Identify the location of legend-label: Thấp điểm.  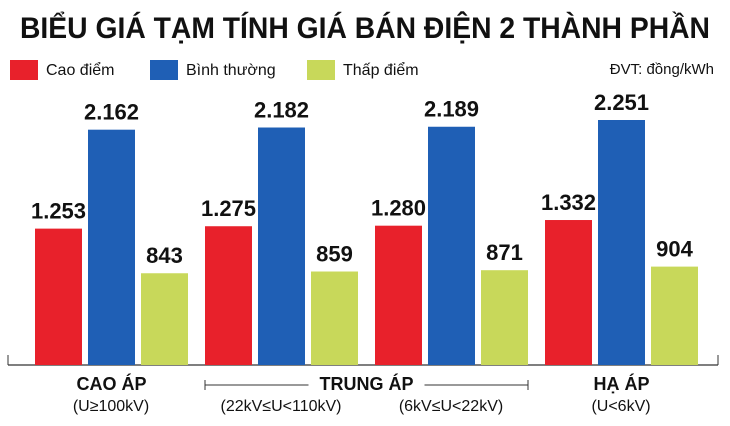
(381, 70).